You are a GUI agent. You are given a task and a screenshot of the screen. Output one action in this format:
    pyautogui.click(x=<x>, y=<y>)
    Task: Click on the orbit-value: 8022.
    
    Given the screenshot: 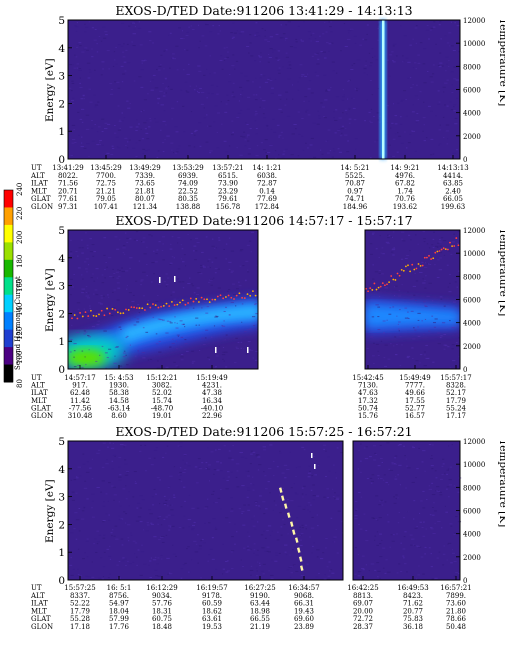 What is the action you would take?
    pyautogui.click(x=68, y=176)
    